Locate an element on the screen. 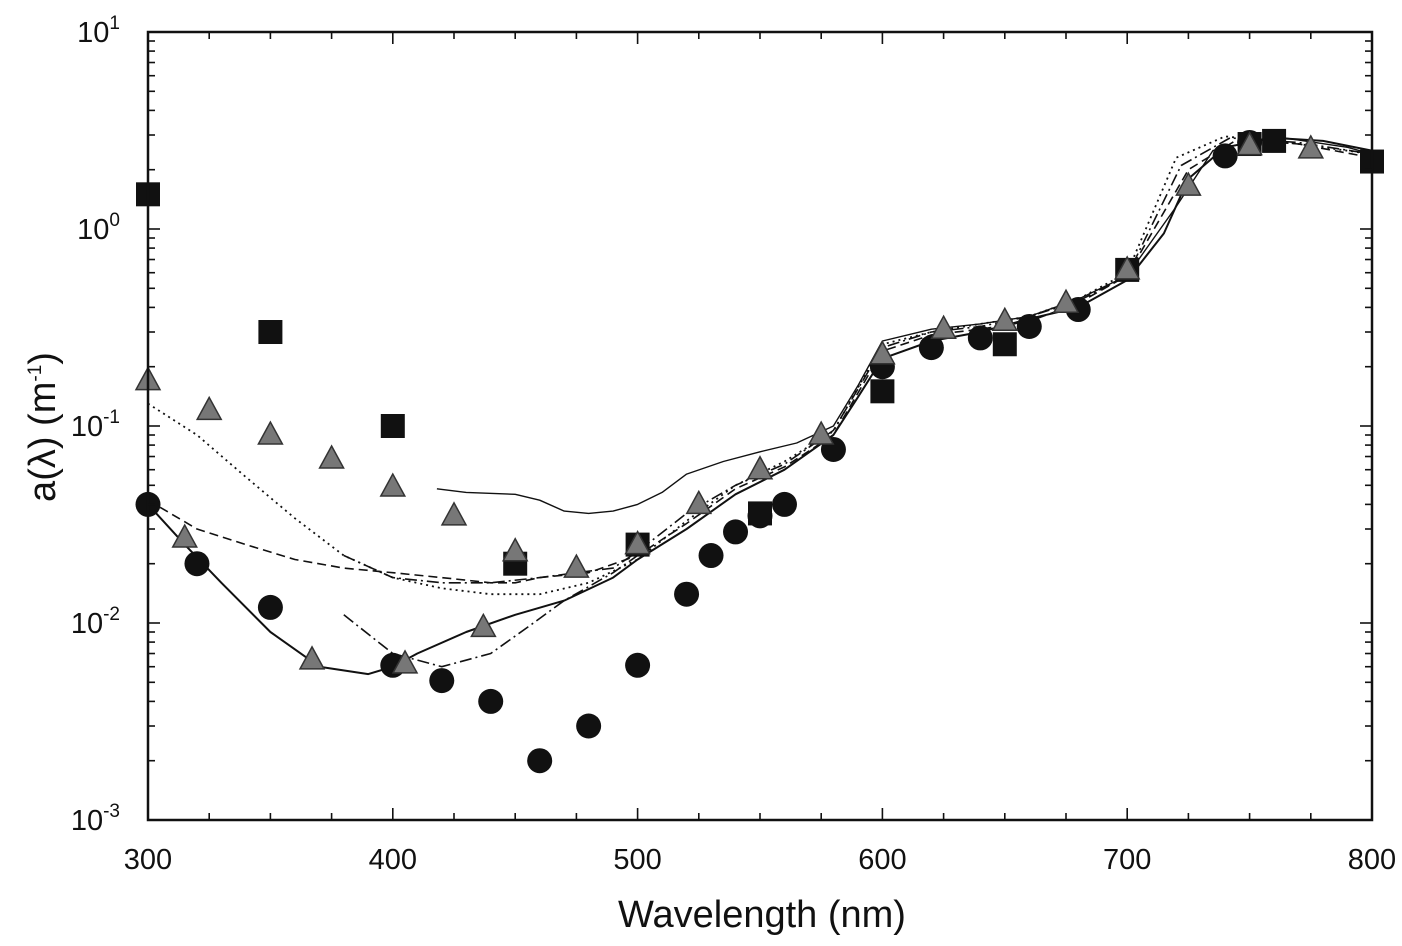 The image size is (1402, 946). y-axis-label: a(λ) (m-1) is located at coordinates (43, 427).